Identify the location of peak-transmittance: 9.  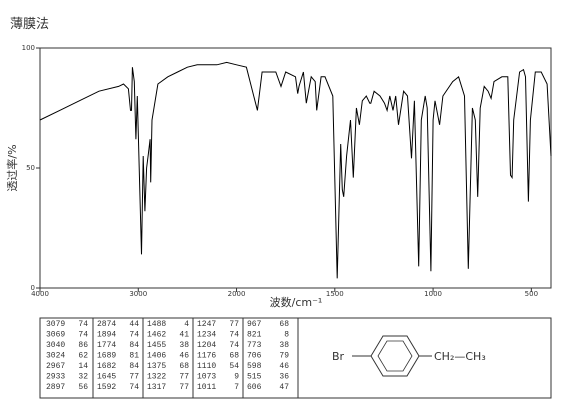
(236, 377).